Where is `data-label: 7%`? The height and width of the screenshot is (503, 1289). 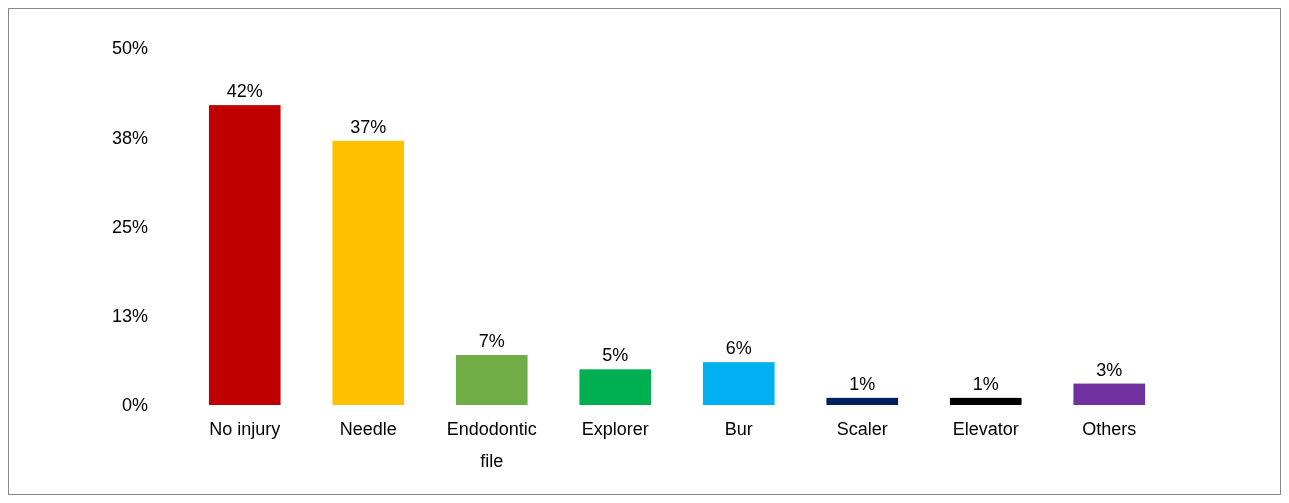
data-label: 7% is located at coordinates (491, 341).